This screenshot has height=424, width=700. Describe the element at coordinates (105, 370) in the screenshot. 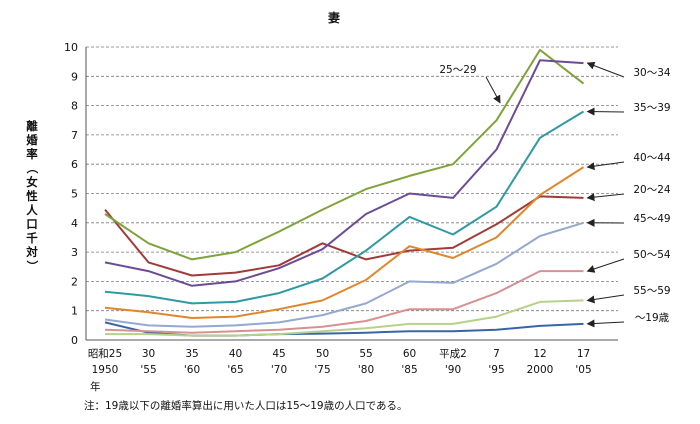

I see `x-tick-label-sub: 1950` at that location.